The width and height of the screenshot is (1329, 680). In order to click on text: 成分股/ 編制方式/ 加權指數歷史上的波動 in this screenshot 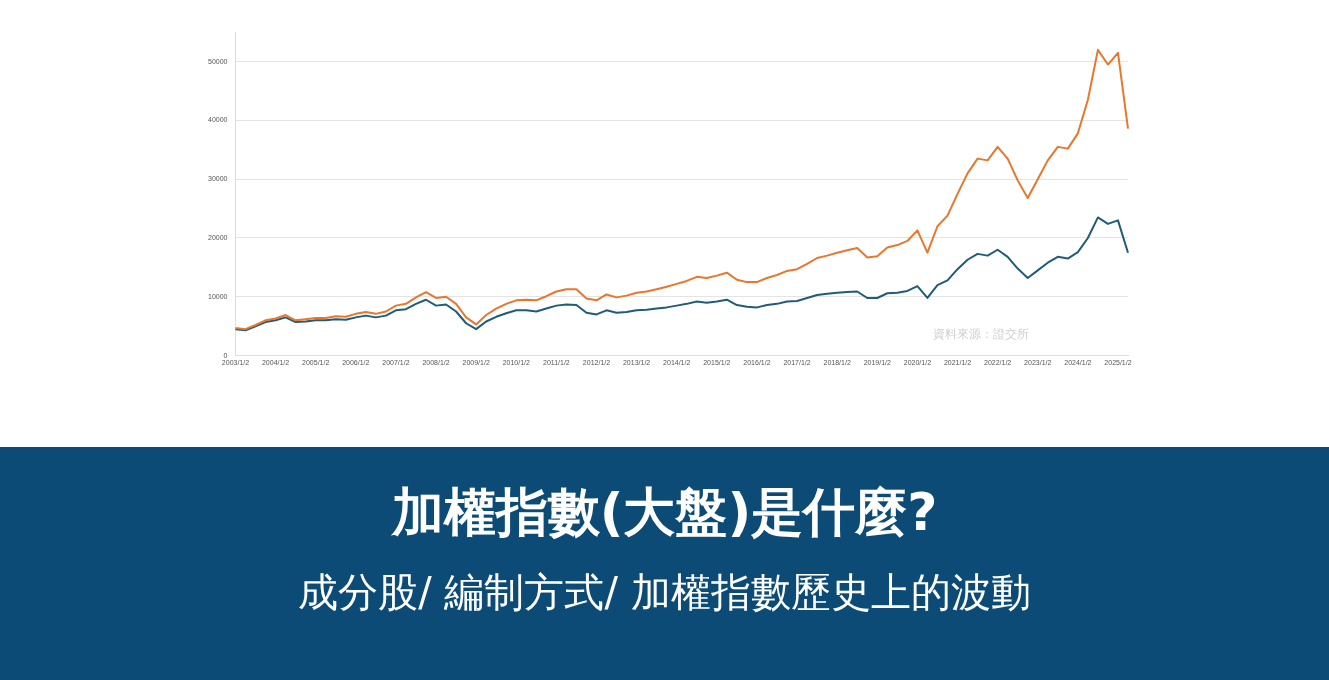, I will do `click(664, 592)`.